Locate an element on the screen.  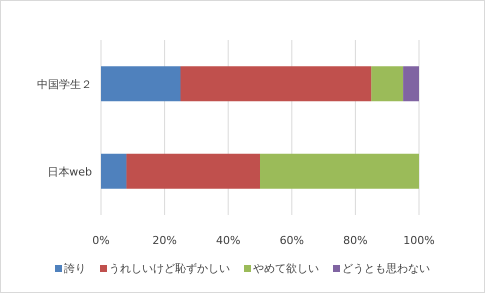
x-tick-label: 0% is located at coordinates (101, 240).